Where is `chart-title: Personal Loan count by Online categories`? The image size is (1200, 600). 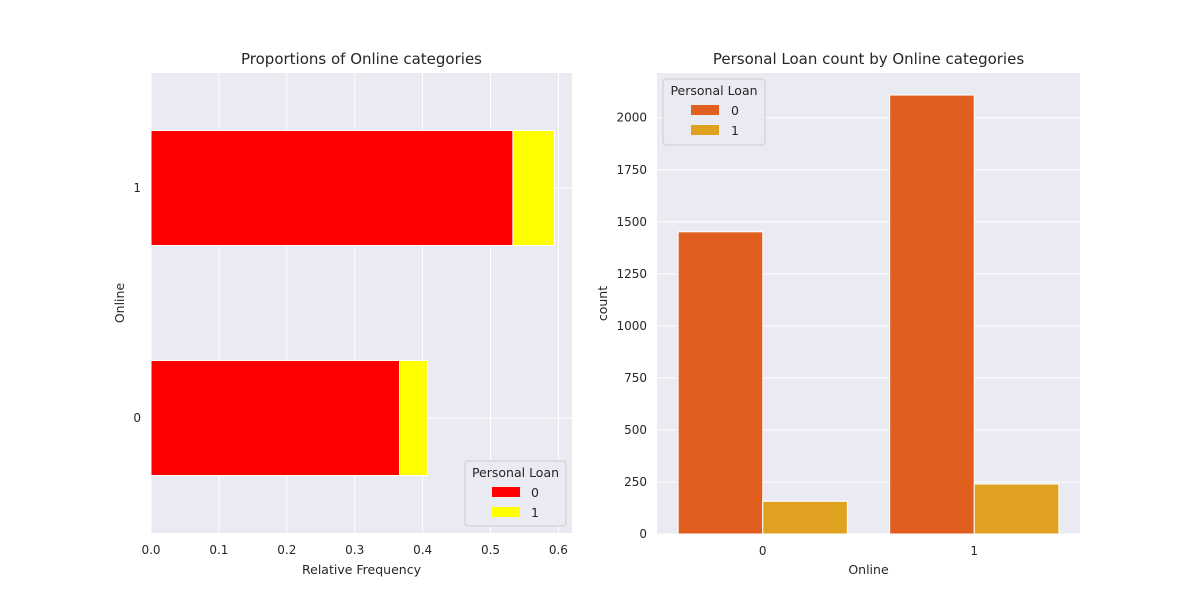 chart-title: Personal Loan count by Online categories is located at coordinates (868, 59).